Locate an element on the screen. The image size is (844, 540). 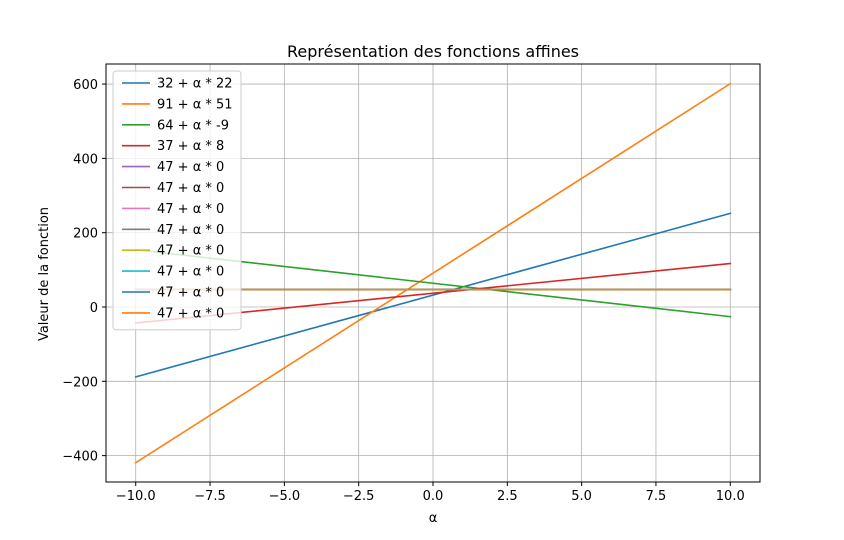
y-tick-label: −200 is located at coordinates (80, 382).